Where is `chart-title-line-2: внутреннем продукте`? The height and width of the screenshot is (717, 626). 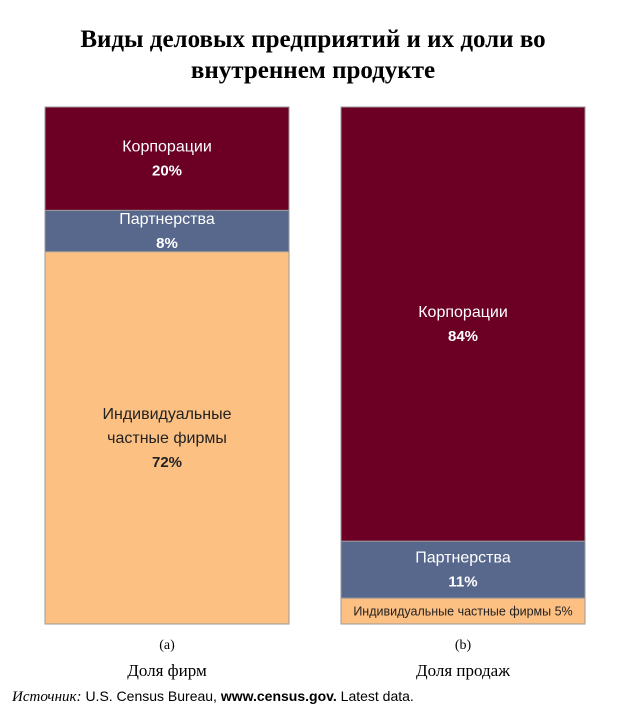
chart-title-line-2: внутреннем продукте is located at coordinates (313, 70).